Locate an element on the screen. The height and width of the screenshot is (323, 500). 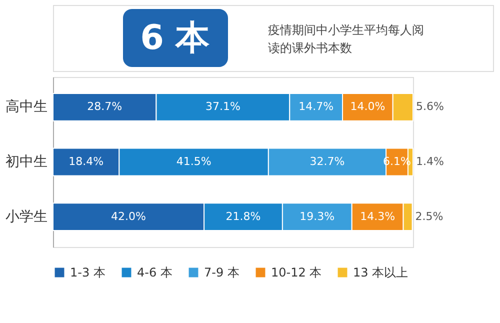
legend-label: 4-6 本 is located at coordinates (154, 273).